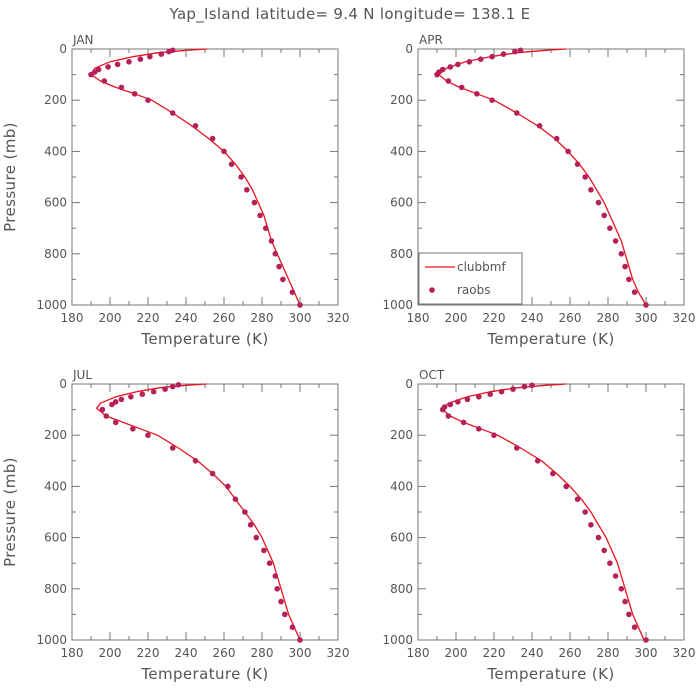 This screenshot has width=700, height=700. What do you see at coordinates (204, 339) in the screenshot?
I see `x-axis-label: Temperature (K)` at bounding box center [204, 339].